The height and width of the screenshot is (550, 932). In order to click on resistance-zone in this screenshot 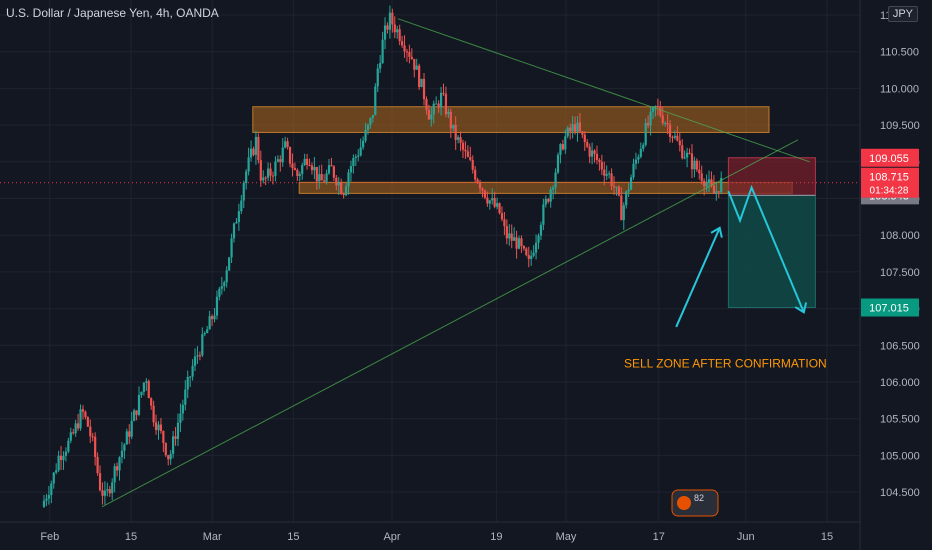, I will do `click(511, 119)`.